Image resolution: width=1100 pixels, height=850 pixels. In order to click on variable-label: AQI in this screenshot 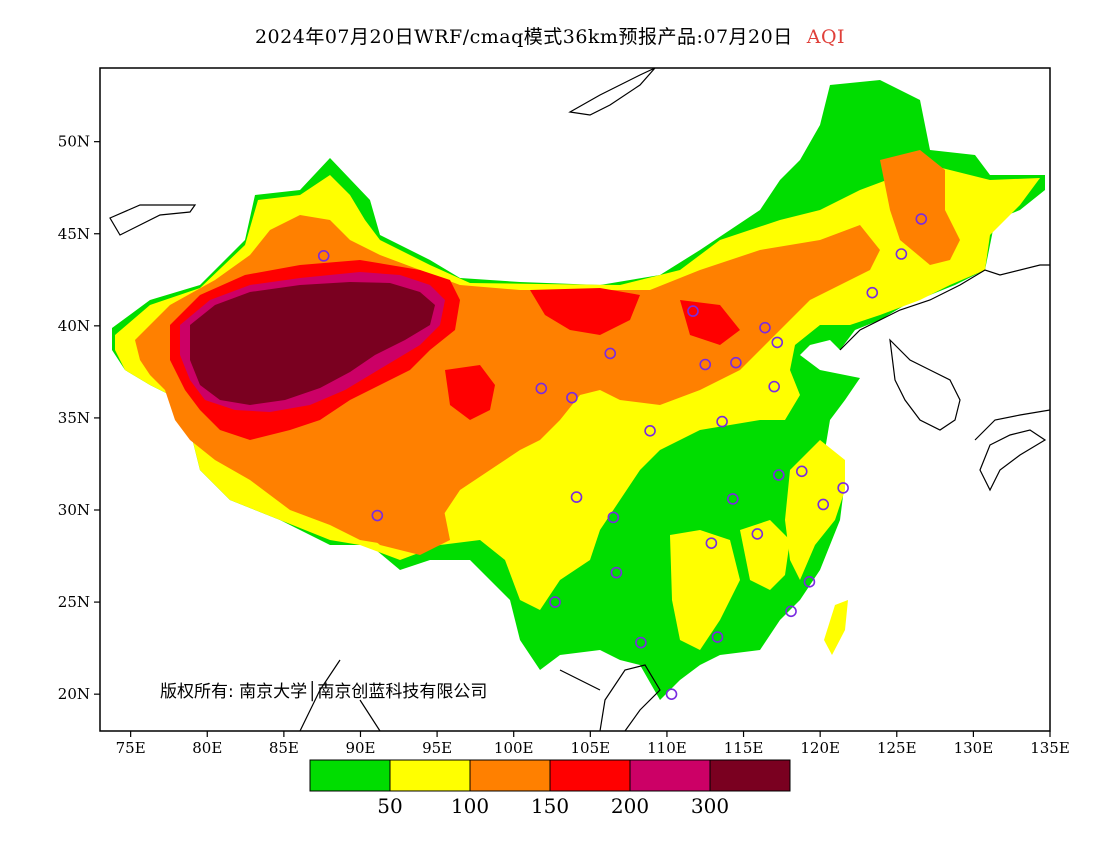, I will do `click(826, 37)`.